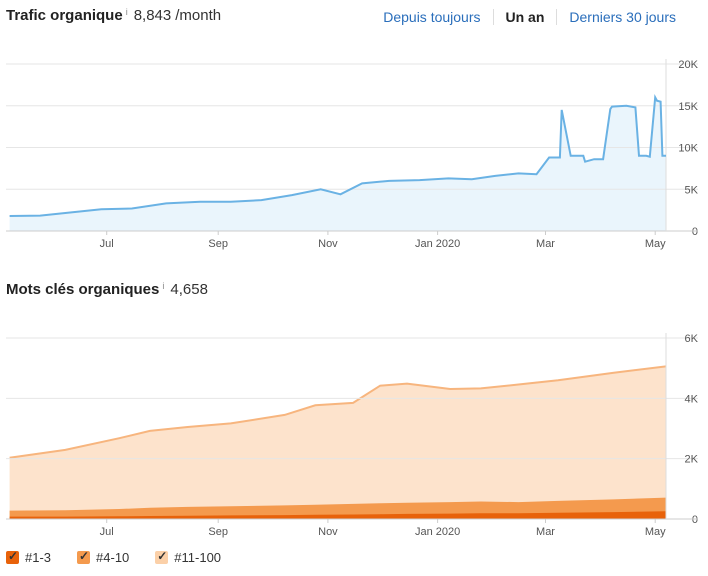 Image resolution: width=708 pixels, height=576 pixels. Describe the element at coordinates (64, 15) in the screenshot. I see `traffic-title: Trafic organique` at that location.